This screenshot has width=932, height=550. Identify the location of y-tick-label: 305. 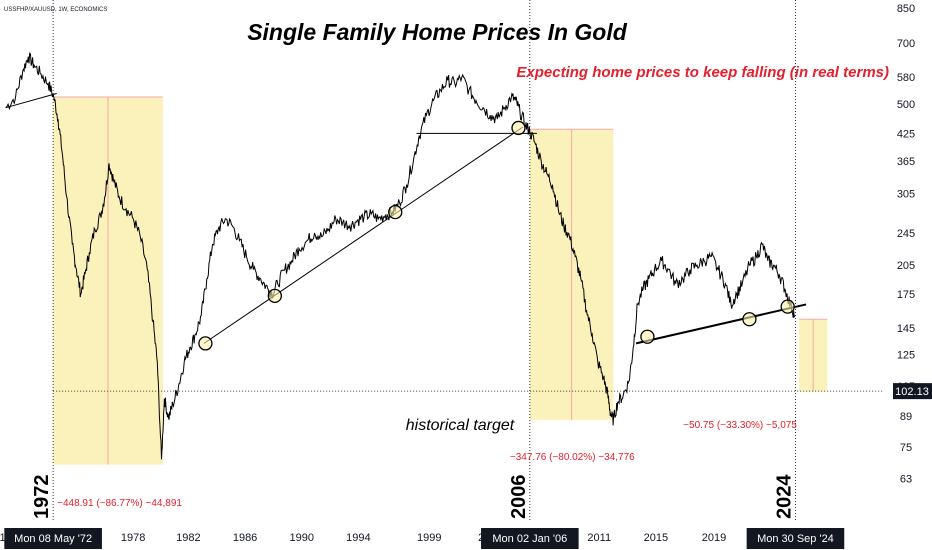
(906, 194).